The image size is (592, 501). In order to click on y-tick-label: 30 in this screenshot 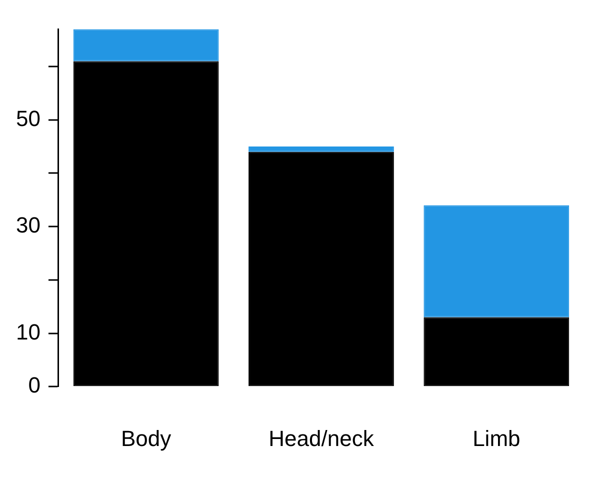, I will do `click(28, 225)`.